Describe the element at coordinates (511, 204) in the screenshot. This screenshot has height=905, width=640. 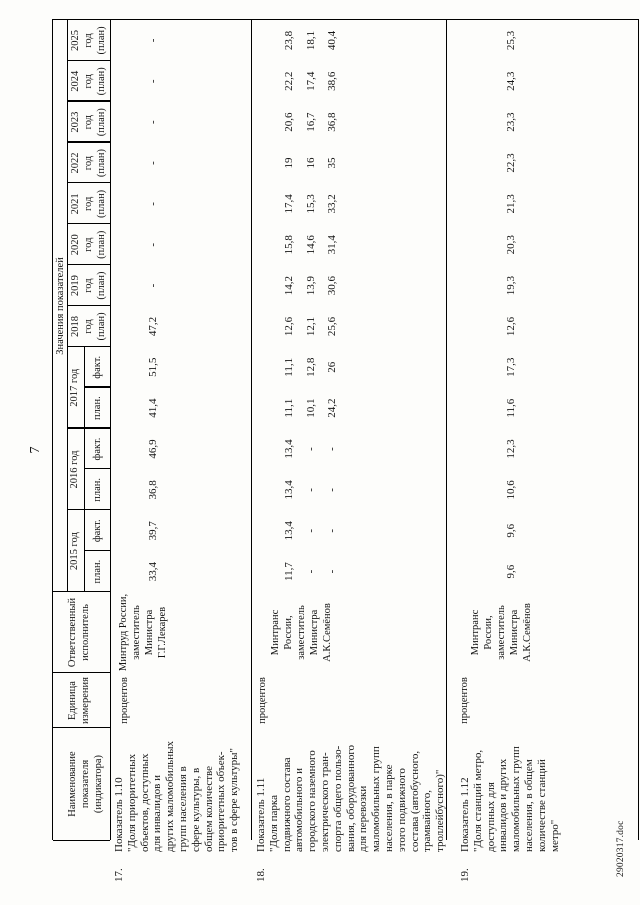
I see `value-cell: 21,3` at that location.